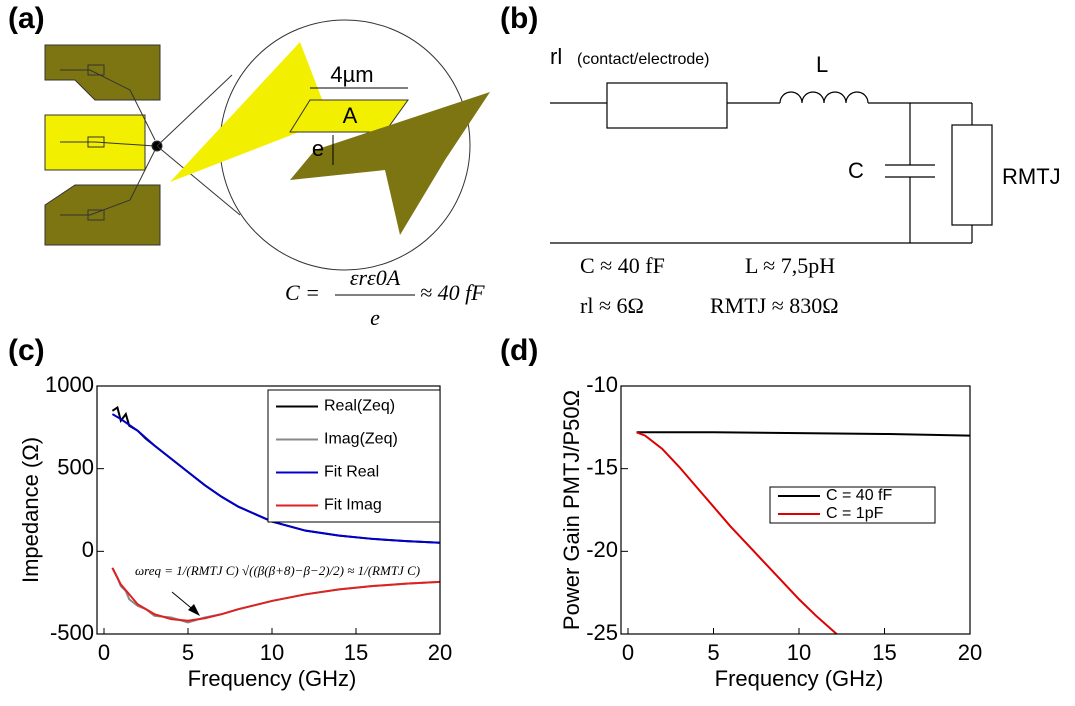  I want to click on formula-rhs: ≈ 40 fF, so click(452, 292).